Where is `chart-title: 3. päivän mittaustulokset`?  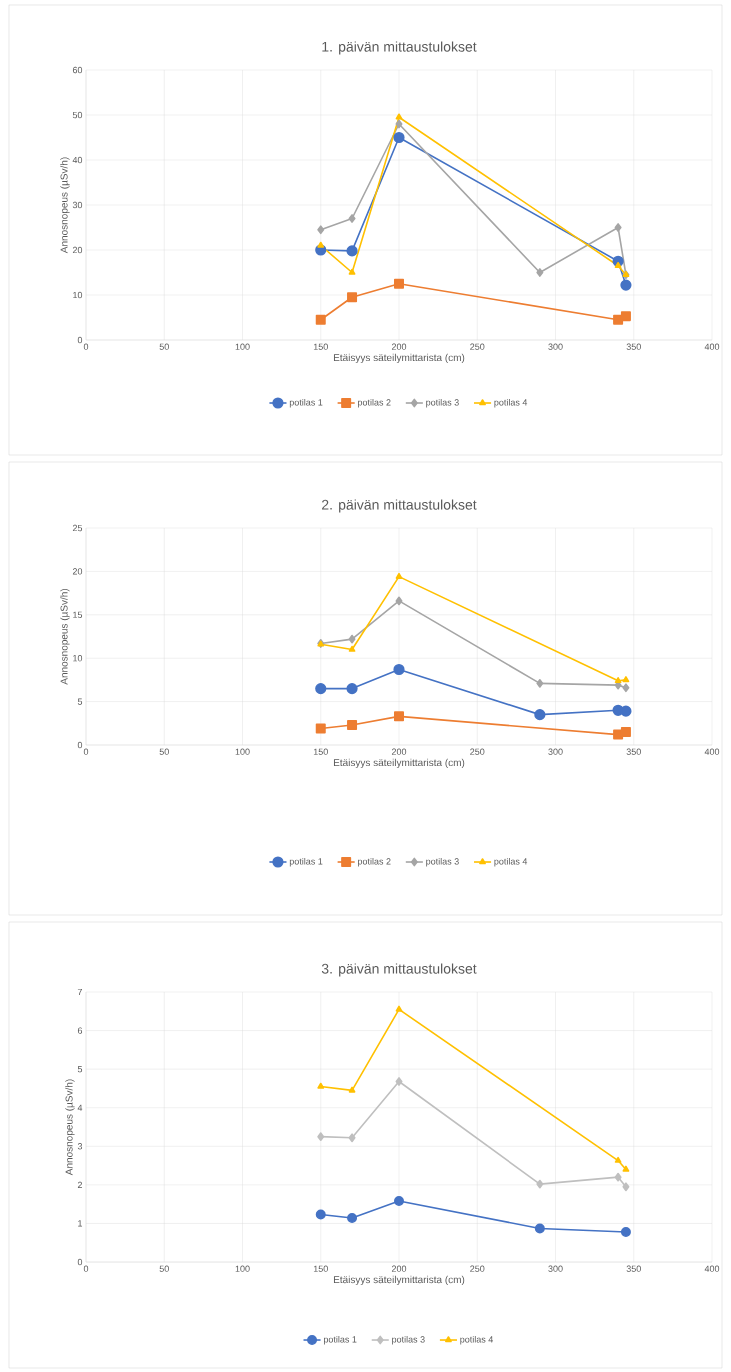 chart-title: 3. päivän mittaustulokset is located at coordinates (399, 970).